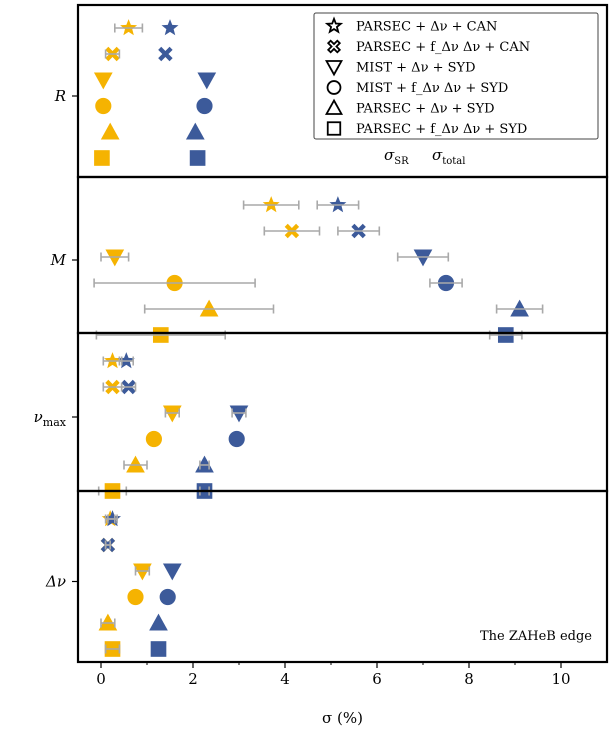 This screenshot has height=732, width=612. What do you see at coordinates (443, 47) in the screenshot?
I see `legend-label: PARSEC + f_Δν Δν + CAN` at bounding box center [443, 47].